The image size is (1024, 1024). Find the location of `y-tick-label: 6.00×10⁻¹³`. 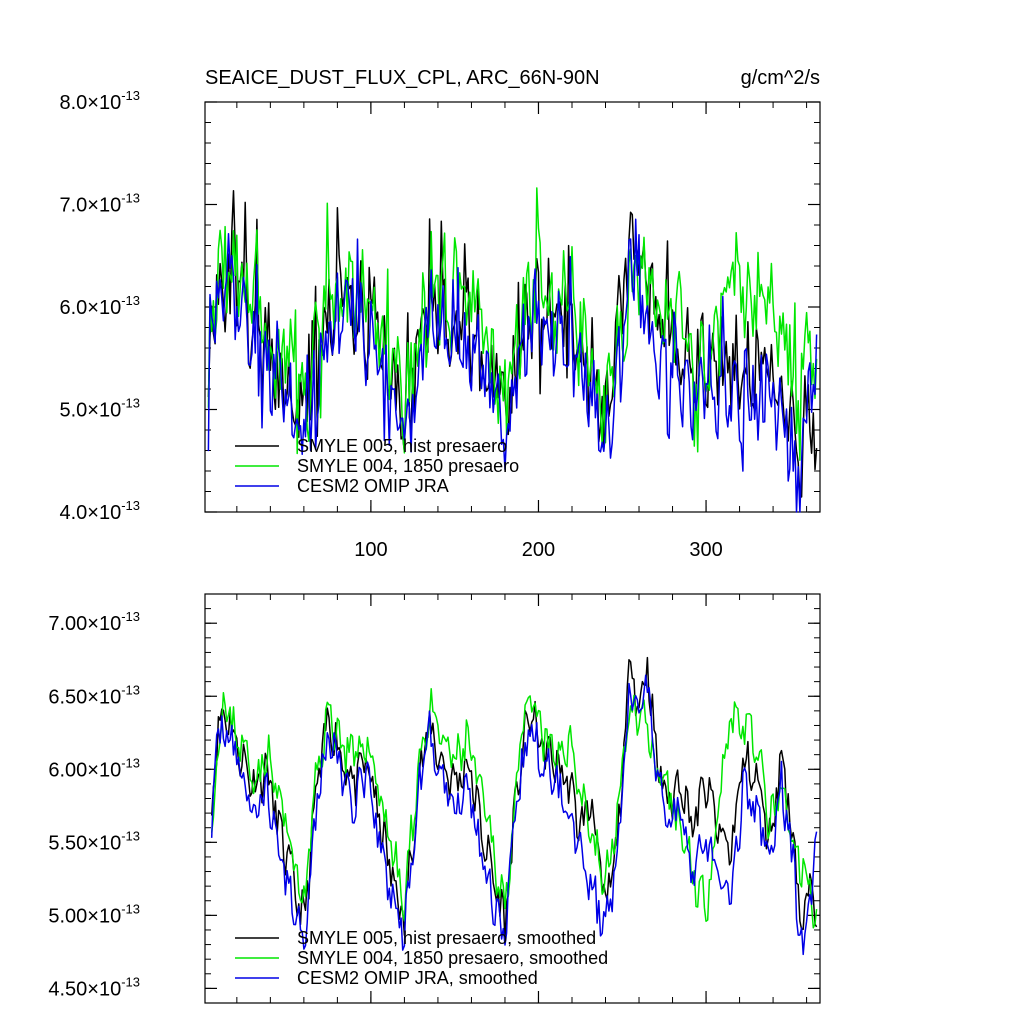

y-tick-label: 6.00×10⁻¹³ is located at coordinates (94, 768).